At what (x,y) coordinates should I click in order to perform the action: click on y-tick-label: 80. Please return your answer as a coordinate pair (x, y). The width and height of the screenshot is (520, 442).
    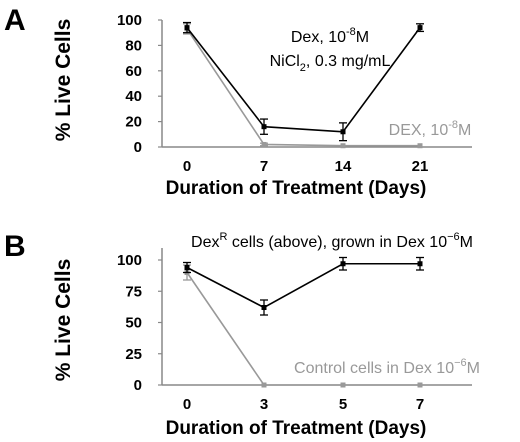
    Looking at the image, I should click on (133, 45).